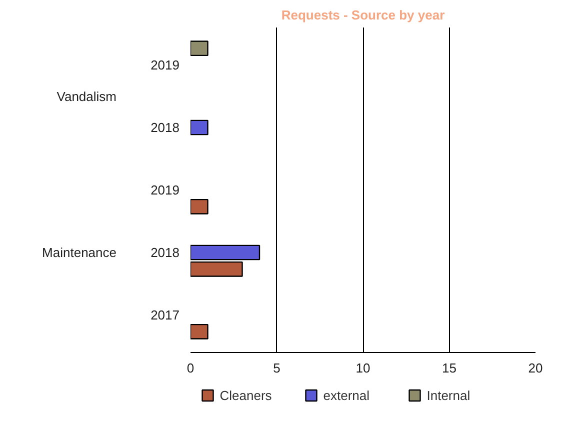 This screenshot has height=431, width=569. I want to click on x-tick-label: 10, so click(363, 368).